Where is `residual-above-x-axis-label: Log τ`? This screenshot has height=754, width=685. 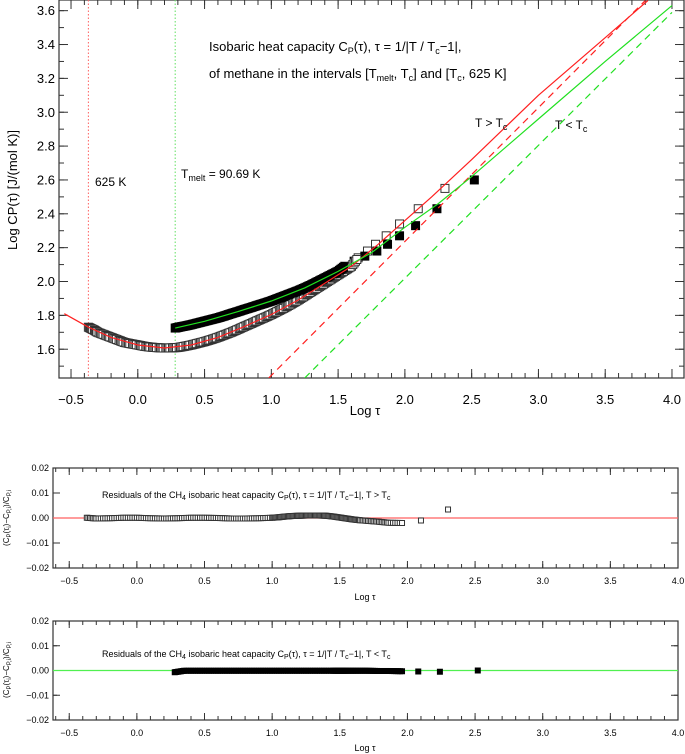
residual-above-x-axis-label: Log τ is located at coordinates (365, 597).